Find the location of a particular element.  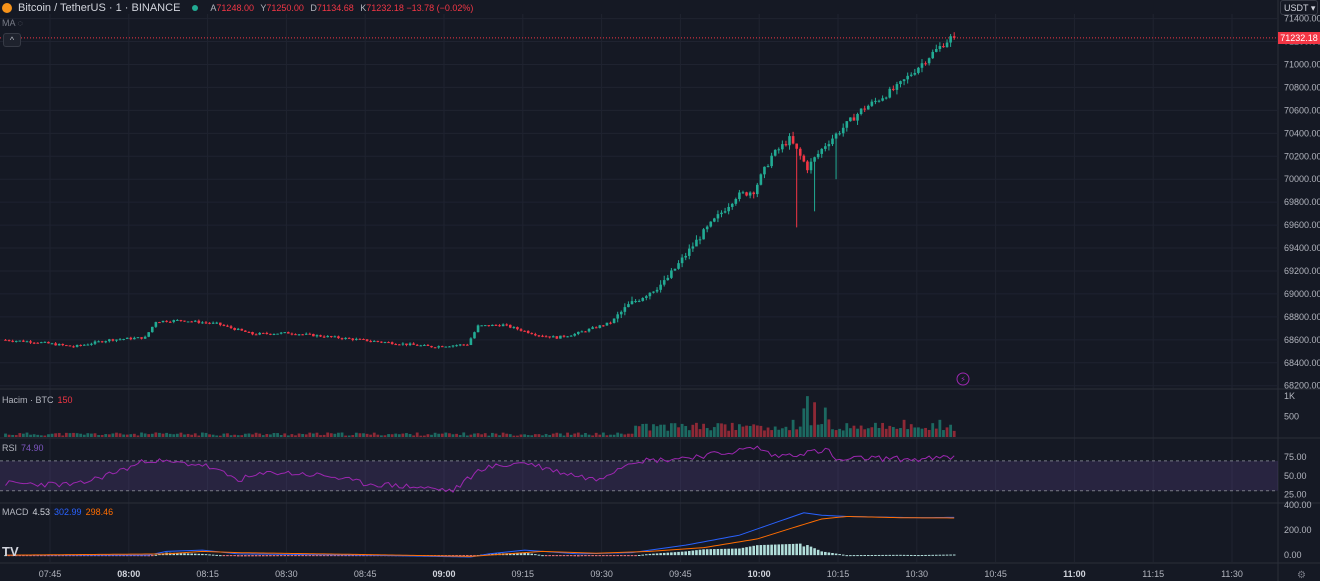

ma-indicator-label: MA ◌ is located at coordinates (12, 23).